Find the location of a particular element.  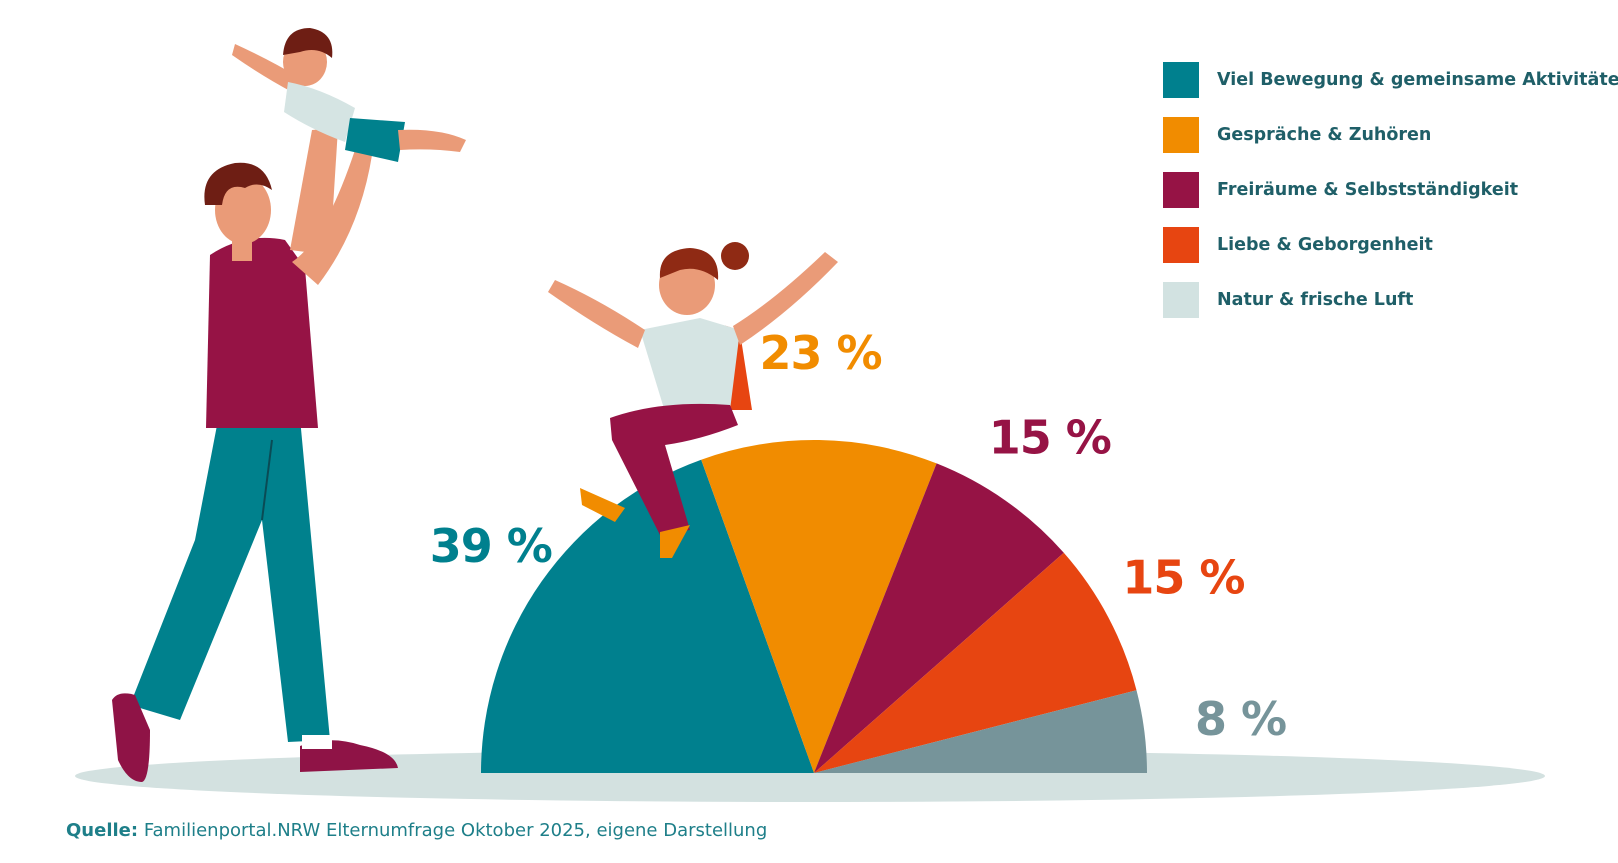

value-label: 8 % is located at coordinates (1240, 719).